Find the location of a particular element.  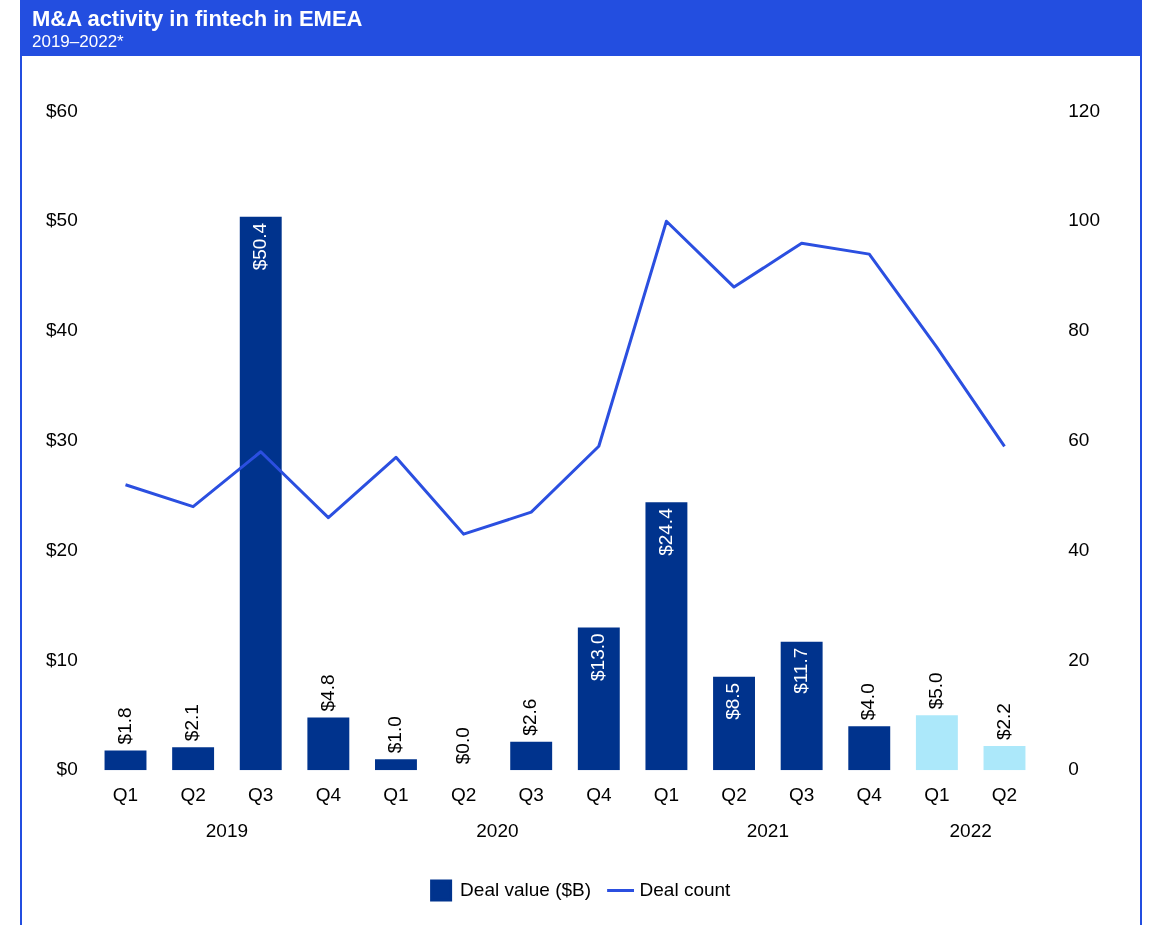

data-label: $4.0 is located at coordinates (868, 702).